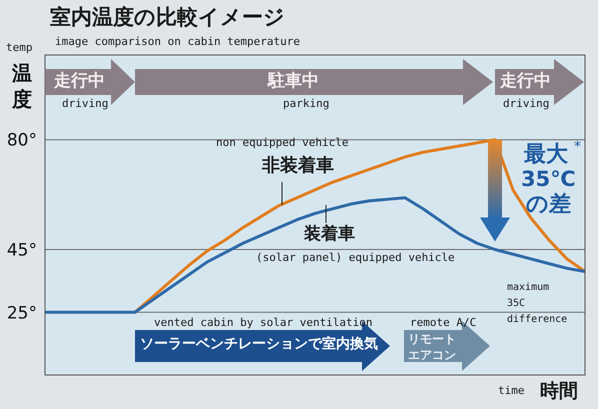 Image resolution: width=598 pixels, height=409 pixels. What do you see at coordinates (329, 234) in the screenshot?
I see `series-label: 装着車` at bounding box center [329, 234].